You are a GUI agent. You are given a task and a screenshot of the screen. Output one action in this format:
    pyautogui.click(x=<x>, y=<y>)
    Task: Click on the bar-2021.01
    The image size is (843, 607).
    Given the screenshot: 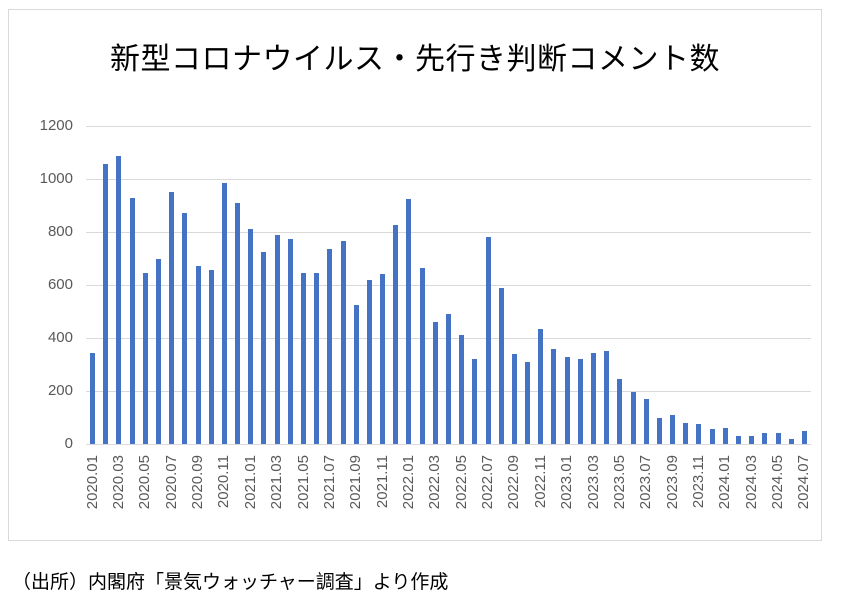 What is the action you would take?
    pyautogui.click(x=251, y=336)
    